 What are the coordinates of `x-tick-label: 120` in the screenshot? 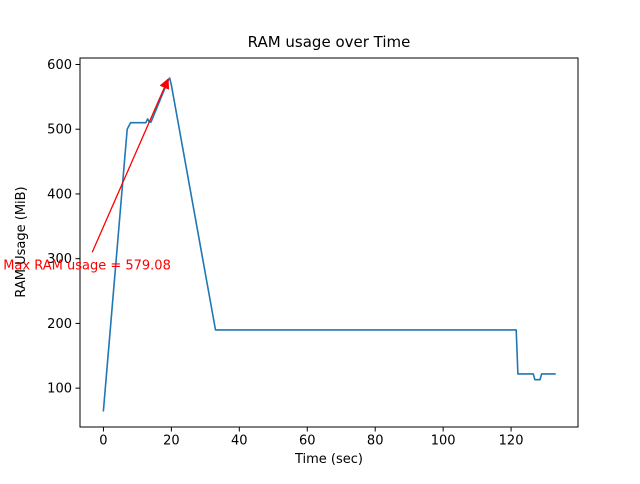 It's located at (511, 441).